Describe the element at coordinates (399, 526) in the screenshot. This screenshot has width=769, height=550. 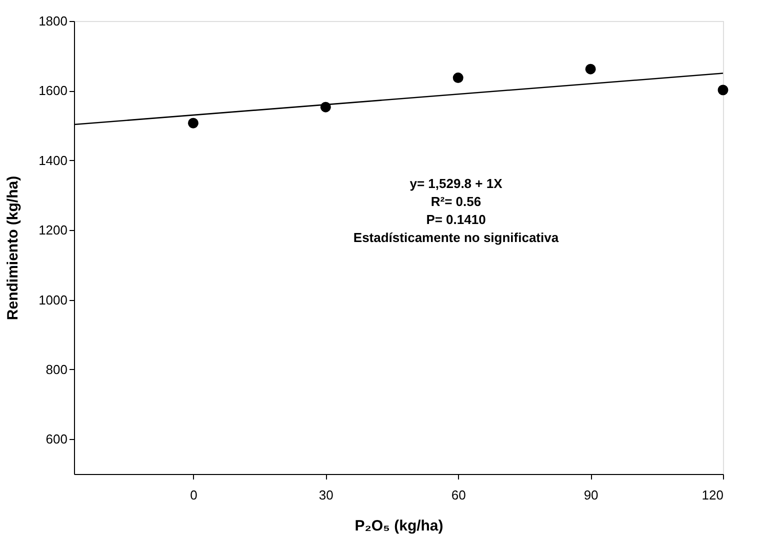
I see `x-axis-title: P₂O₅ (kg/ha)` at that location.